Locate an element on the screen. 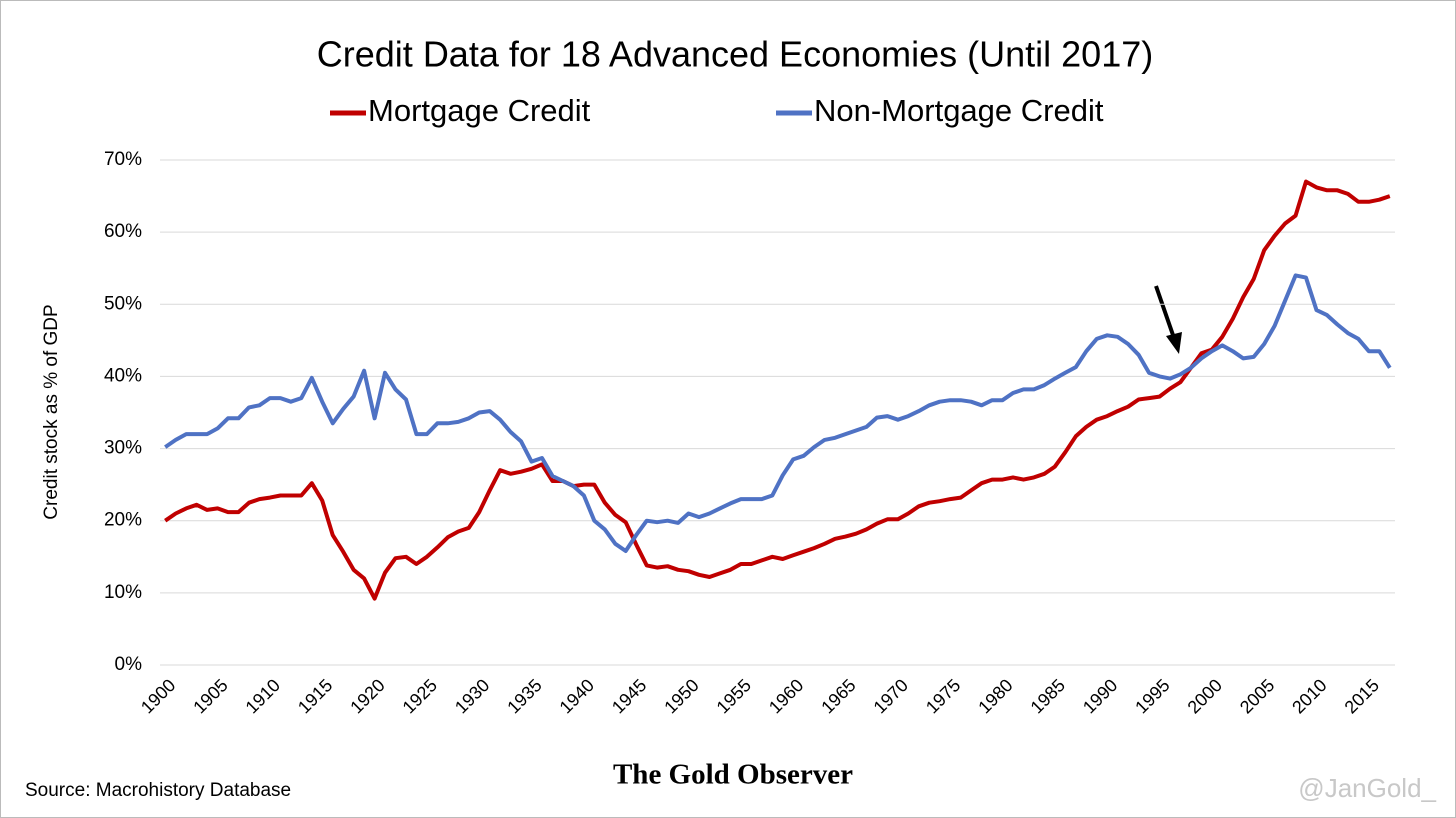 This screenshot has height=818, width=1456. y-tick-label: 70% is located at coordinates (123, 159).